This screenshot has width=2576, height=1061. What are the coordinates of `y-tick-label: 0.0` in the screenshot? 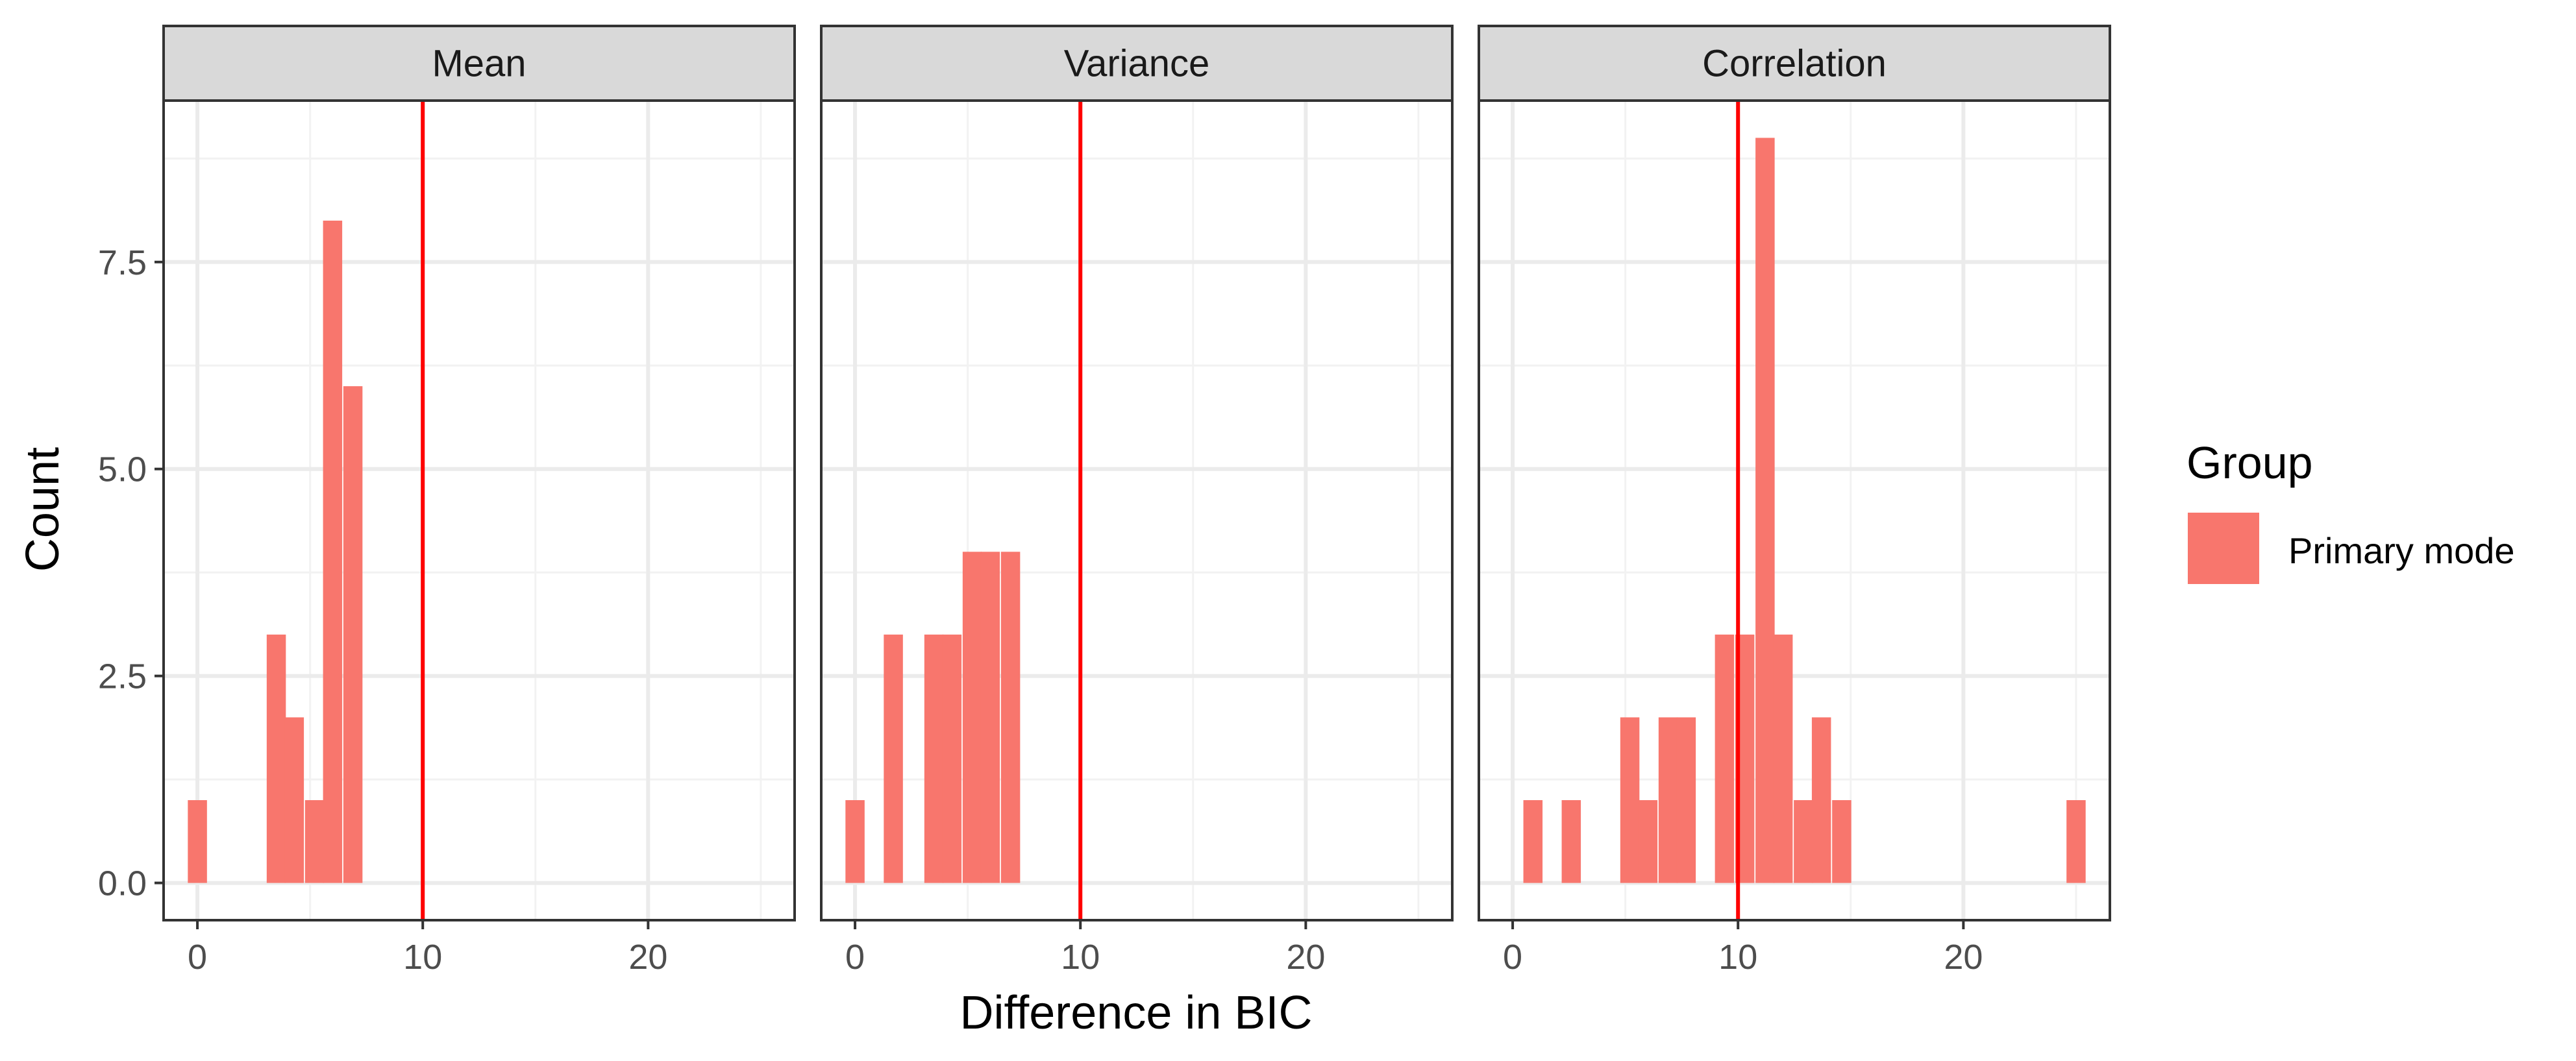 It's located at (122, 883).